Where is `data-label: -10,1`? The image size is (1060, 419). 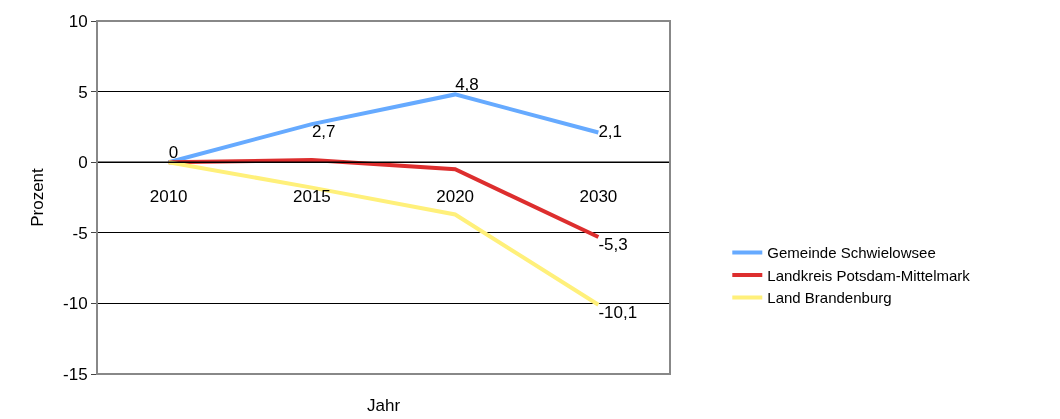 data-label: -10,1 is located at coordinates (618, 312).